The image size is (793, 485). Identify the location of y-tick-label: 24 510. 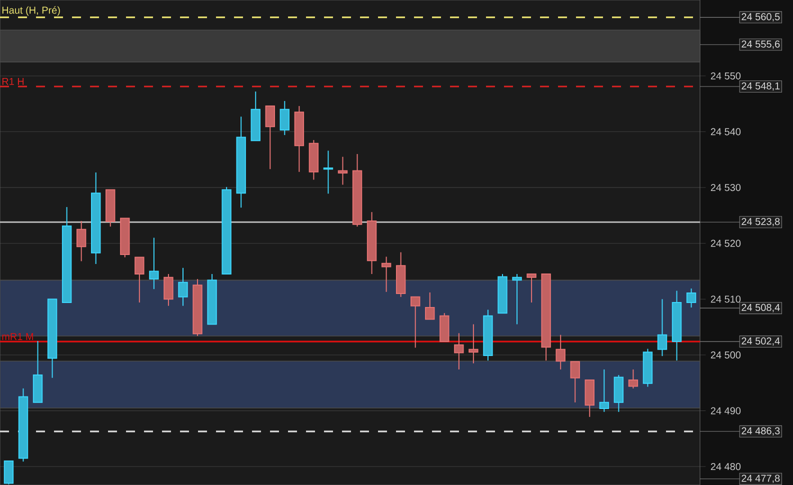
(725, 299).